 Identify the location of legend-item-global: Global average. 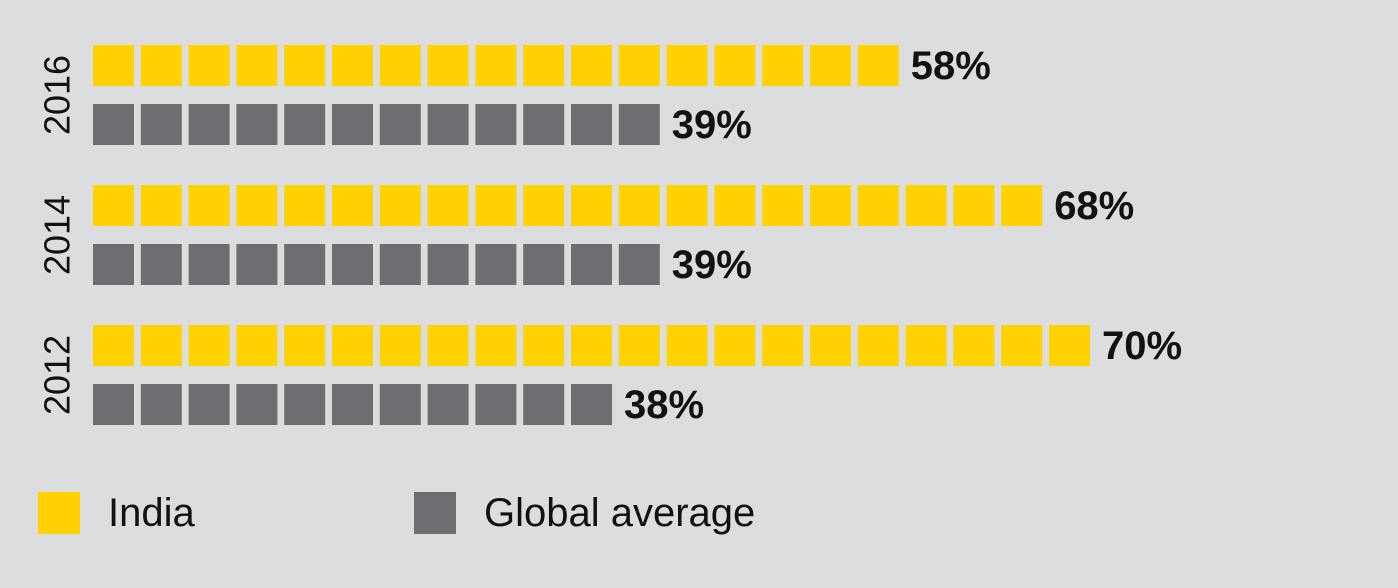
(584, 513).